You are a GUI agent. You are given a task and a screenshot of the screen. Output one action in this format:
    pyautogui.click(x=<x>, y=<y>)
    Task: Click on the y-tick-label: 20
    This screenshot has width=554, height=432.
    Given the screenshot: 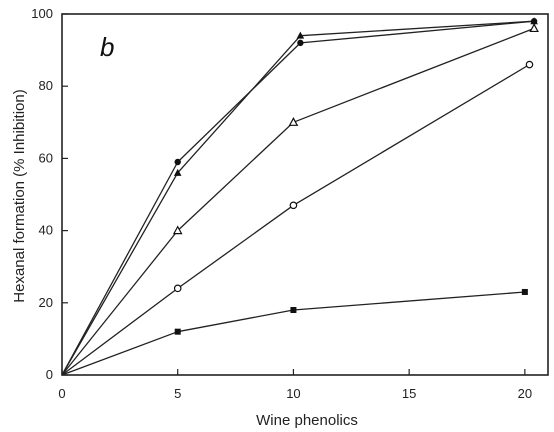 What is the action you would take?
    pyautogui.click(x=46, y=302)
    